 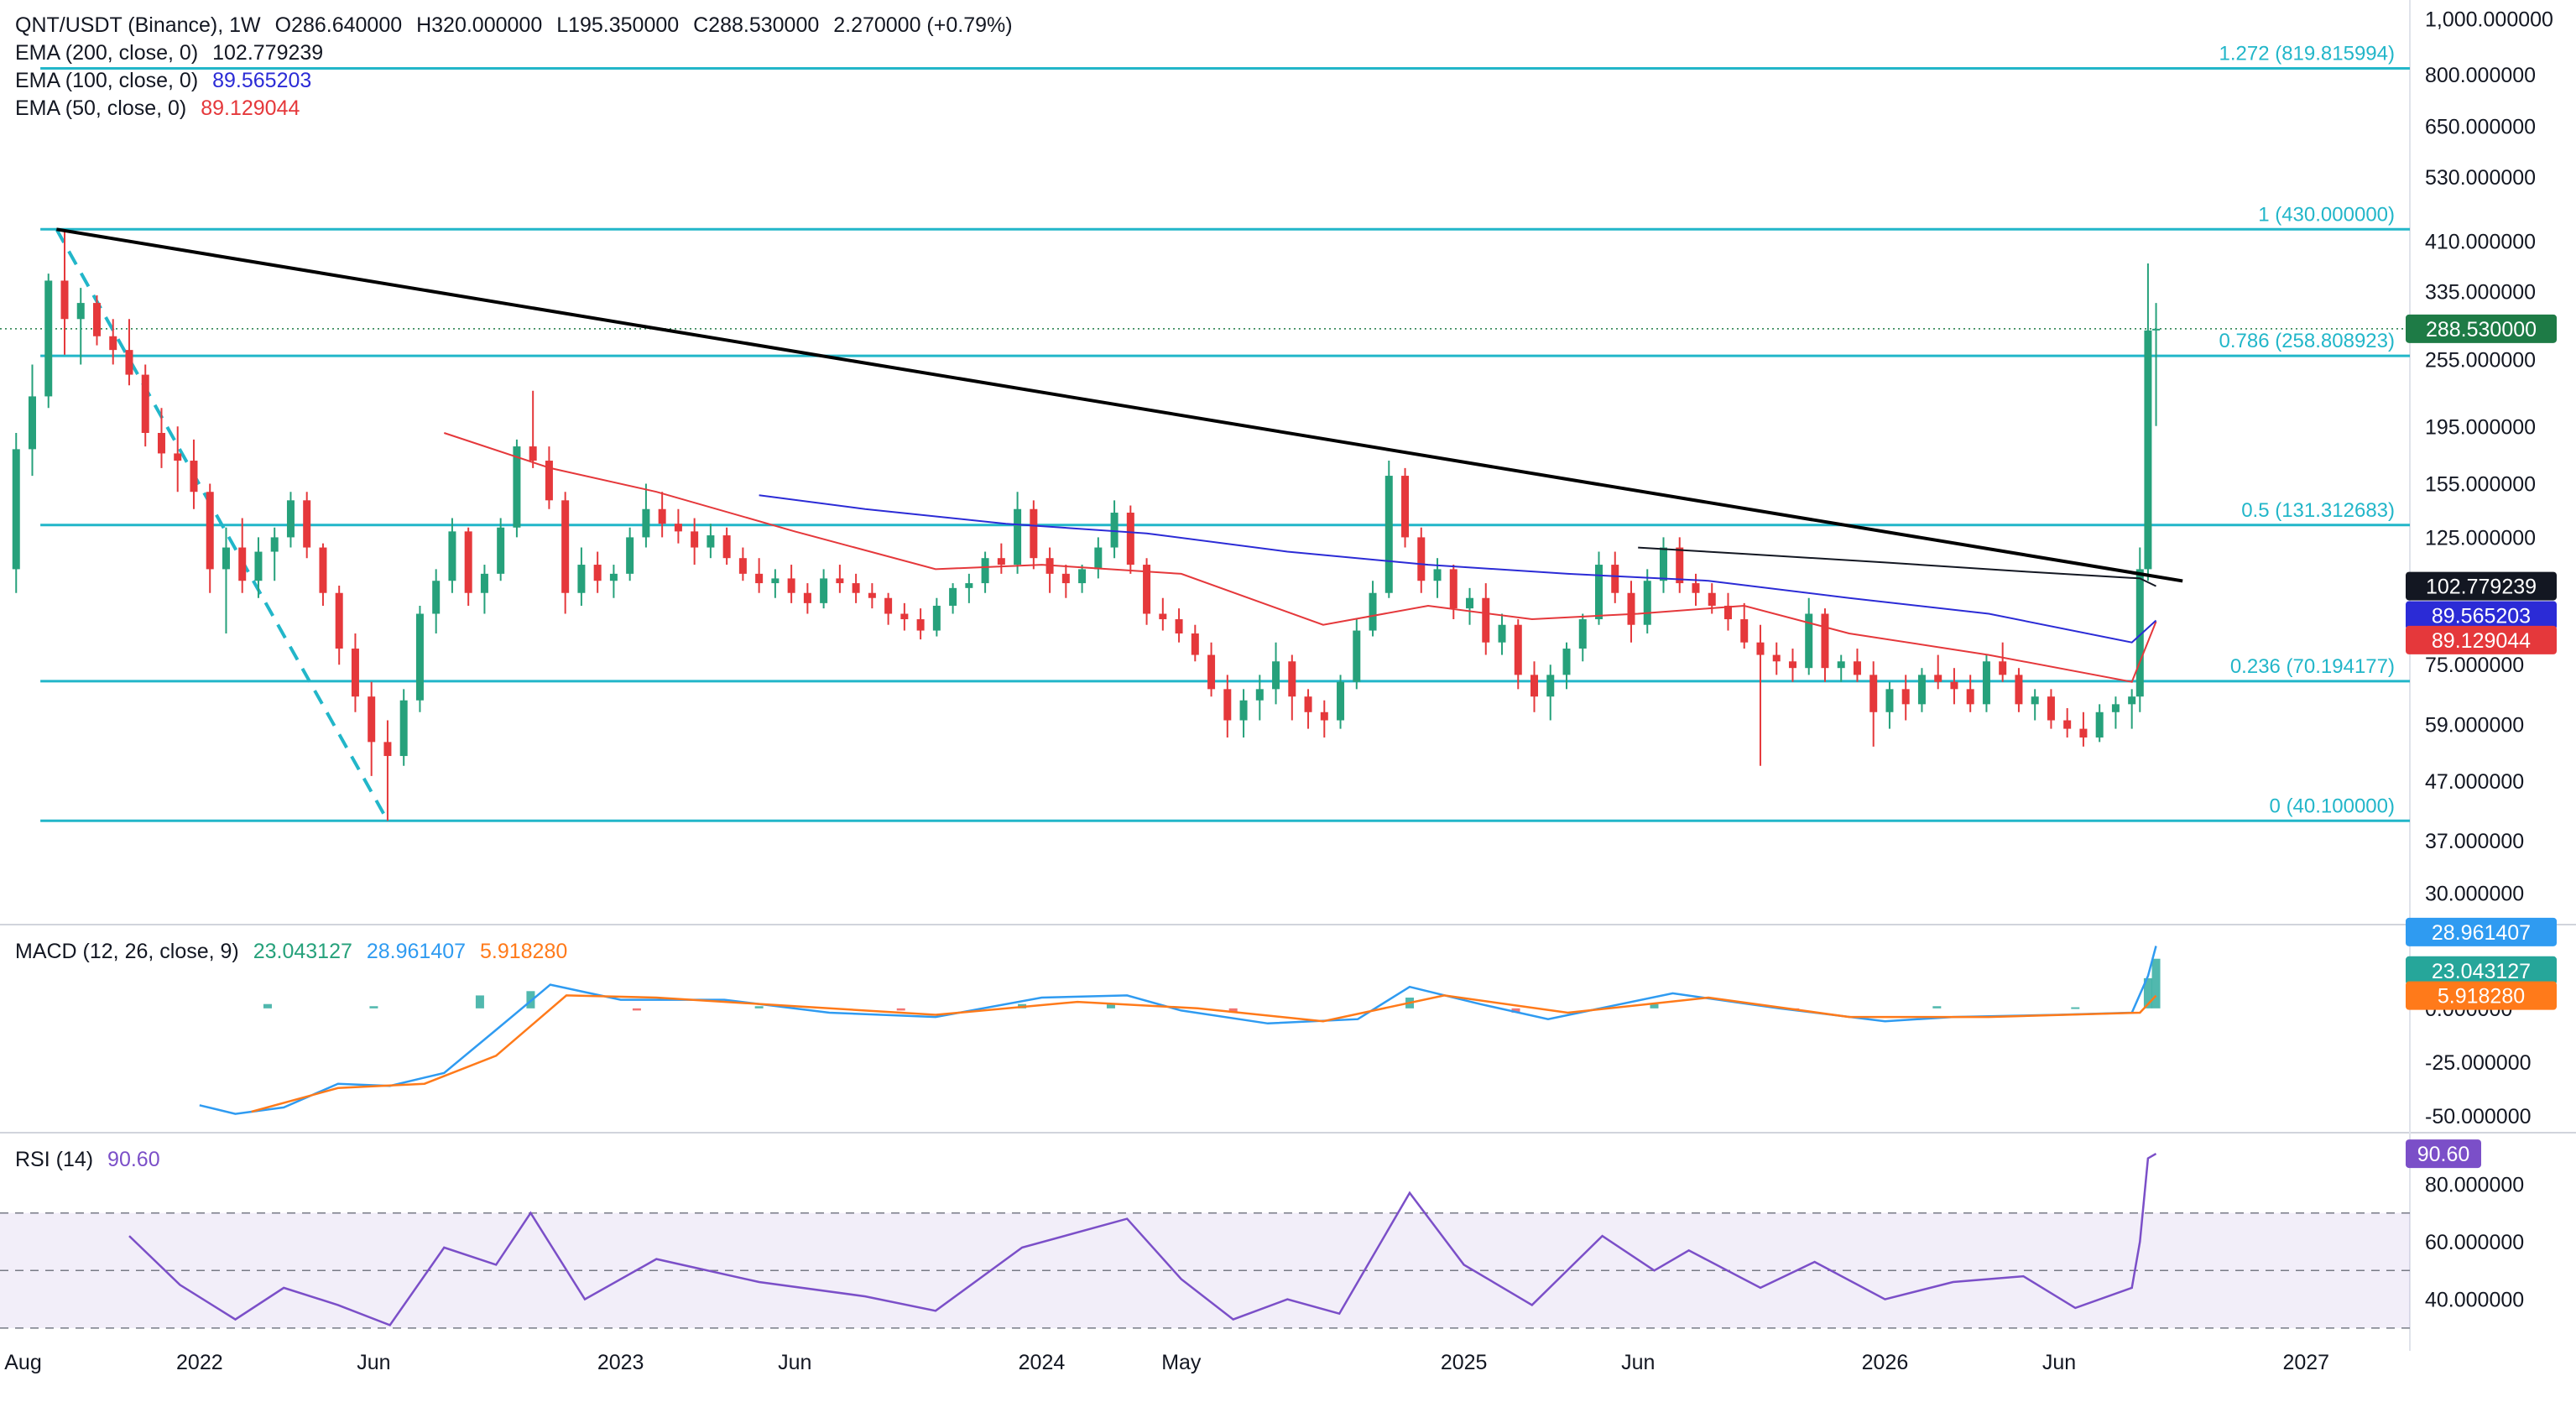 What do you see at coordinates (101, 108) in the screenshot?
I see `ema50-label: EMA (50, close, 0)` at bounding box center [101, 108].